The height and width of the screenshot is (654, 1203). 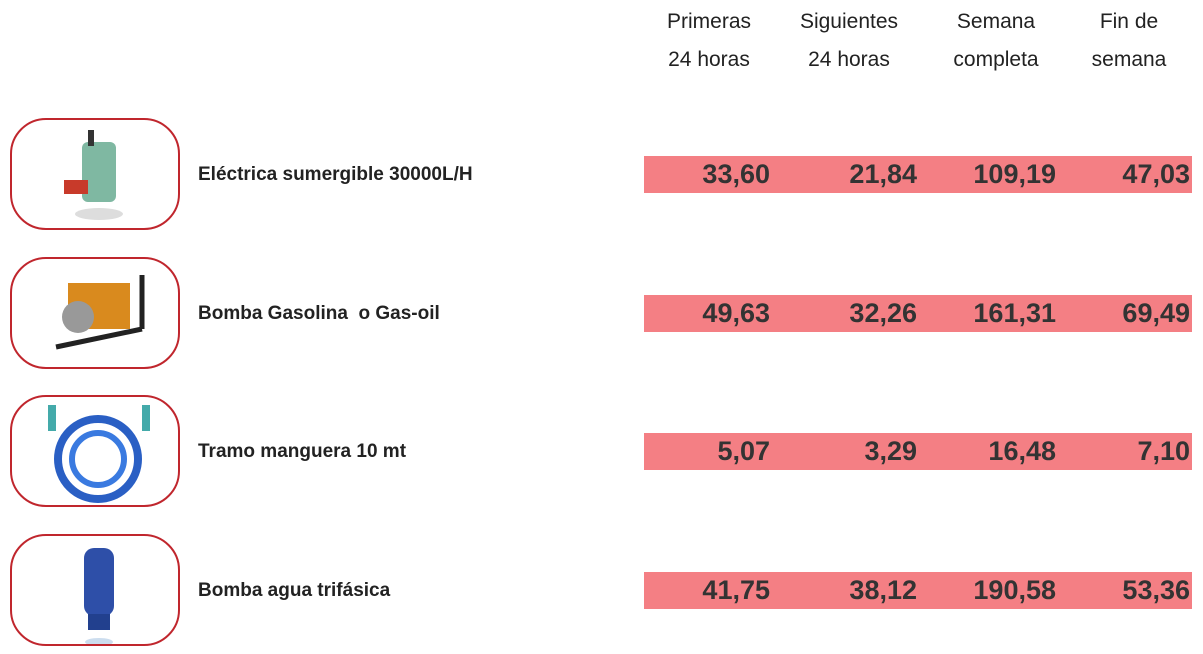 I want to click on column-header: Primeras, so click(x=708, y=21).